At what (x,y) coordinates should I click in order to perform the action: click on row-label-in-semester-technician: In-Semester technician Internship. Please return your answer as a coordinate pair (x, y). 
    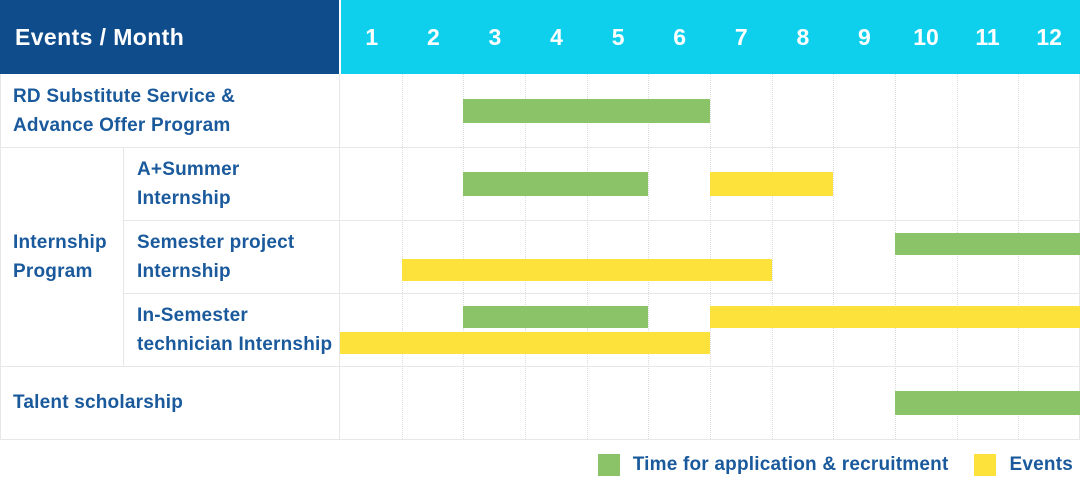
    Looking at the image, I should click on (235, 329).